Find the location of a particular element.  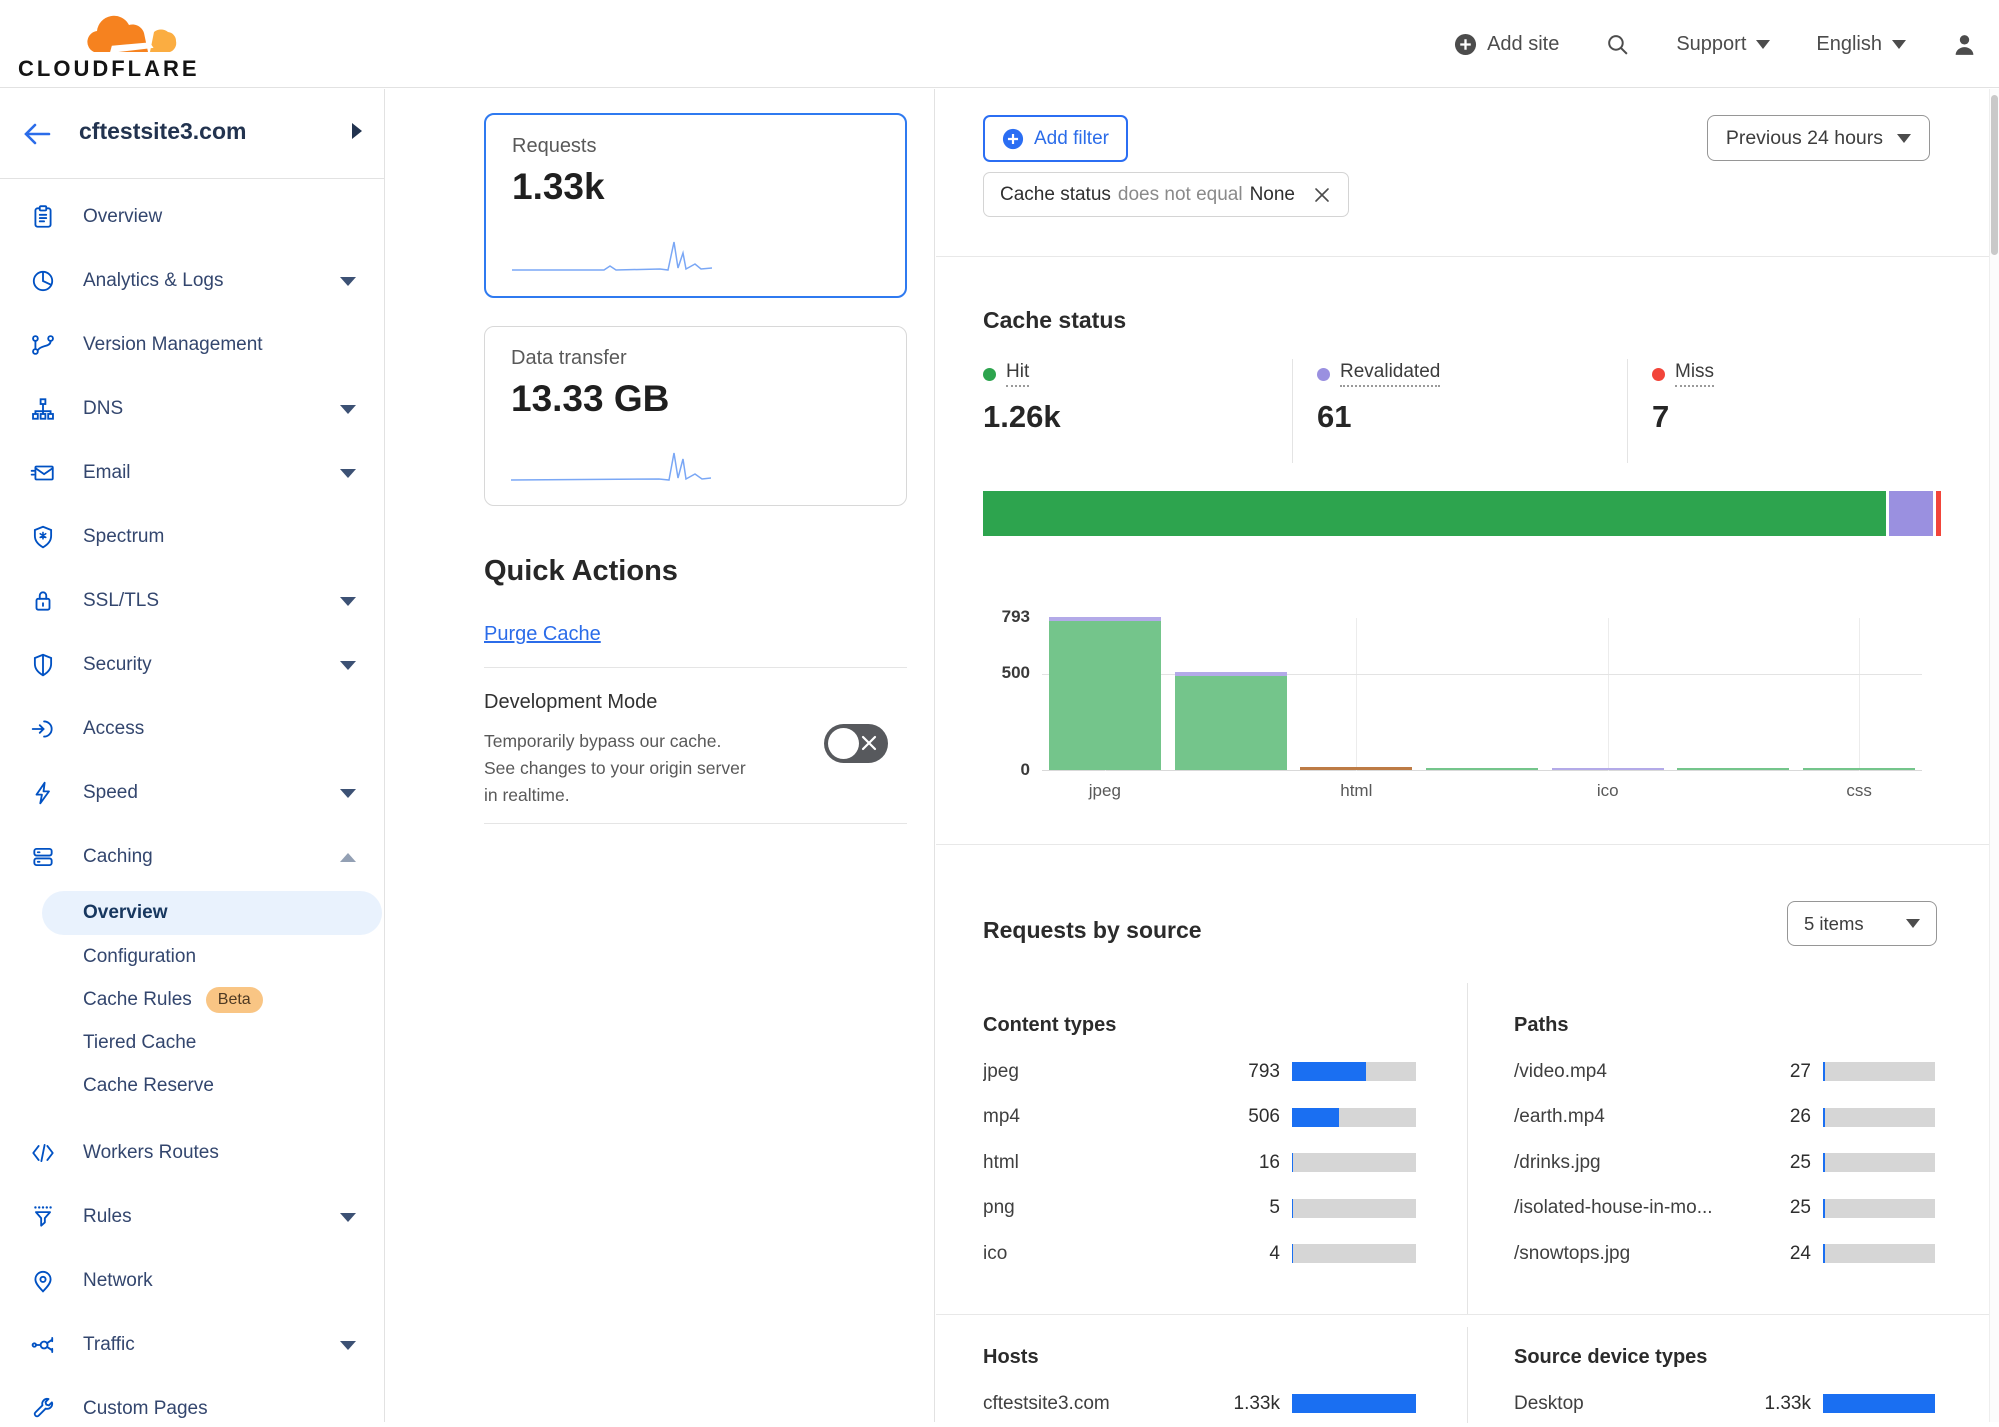

filter-chip: Cache status does not equal None is located at coordinates (1166, 194).